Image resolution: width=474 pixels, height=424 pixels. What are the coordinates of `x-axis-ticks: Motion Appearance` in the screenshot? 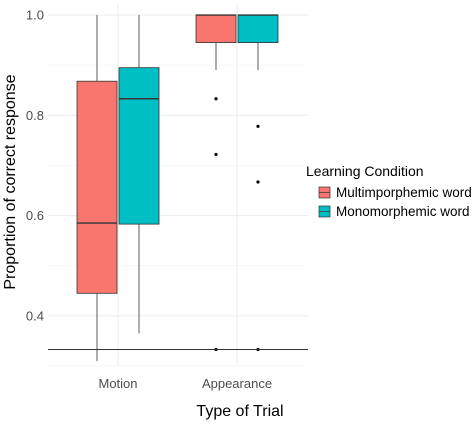 It's located at (185, 383).